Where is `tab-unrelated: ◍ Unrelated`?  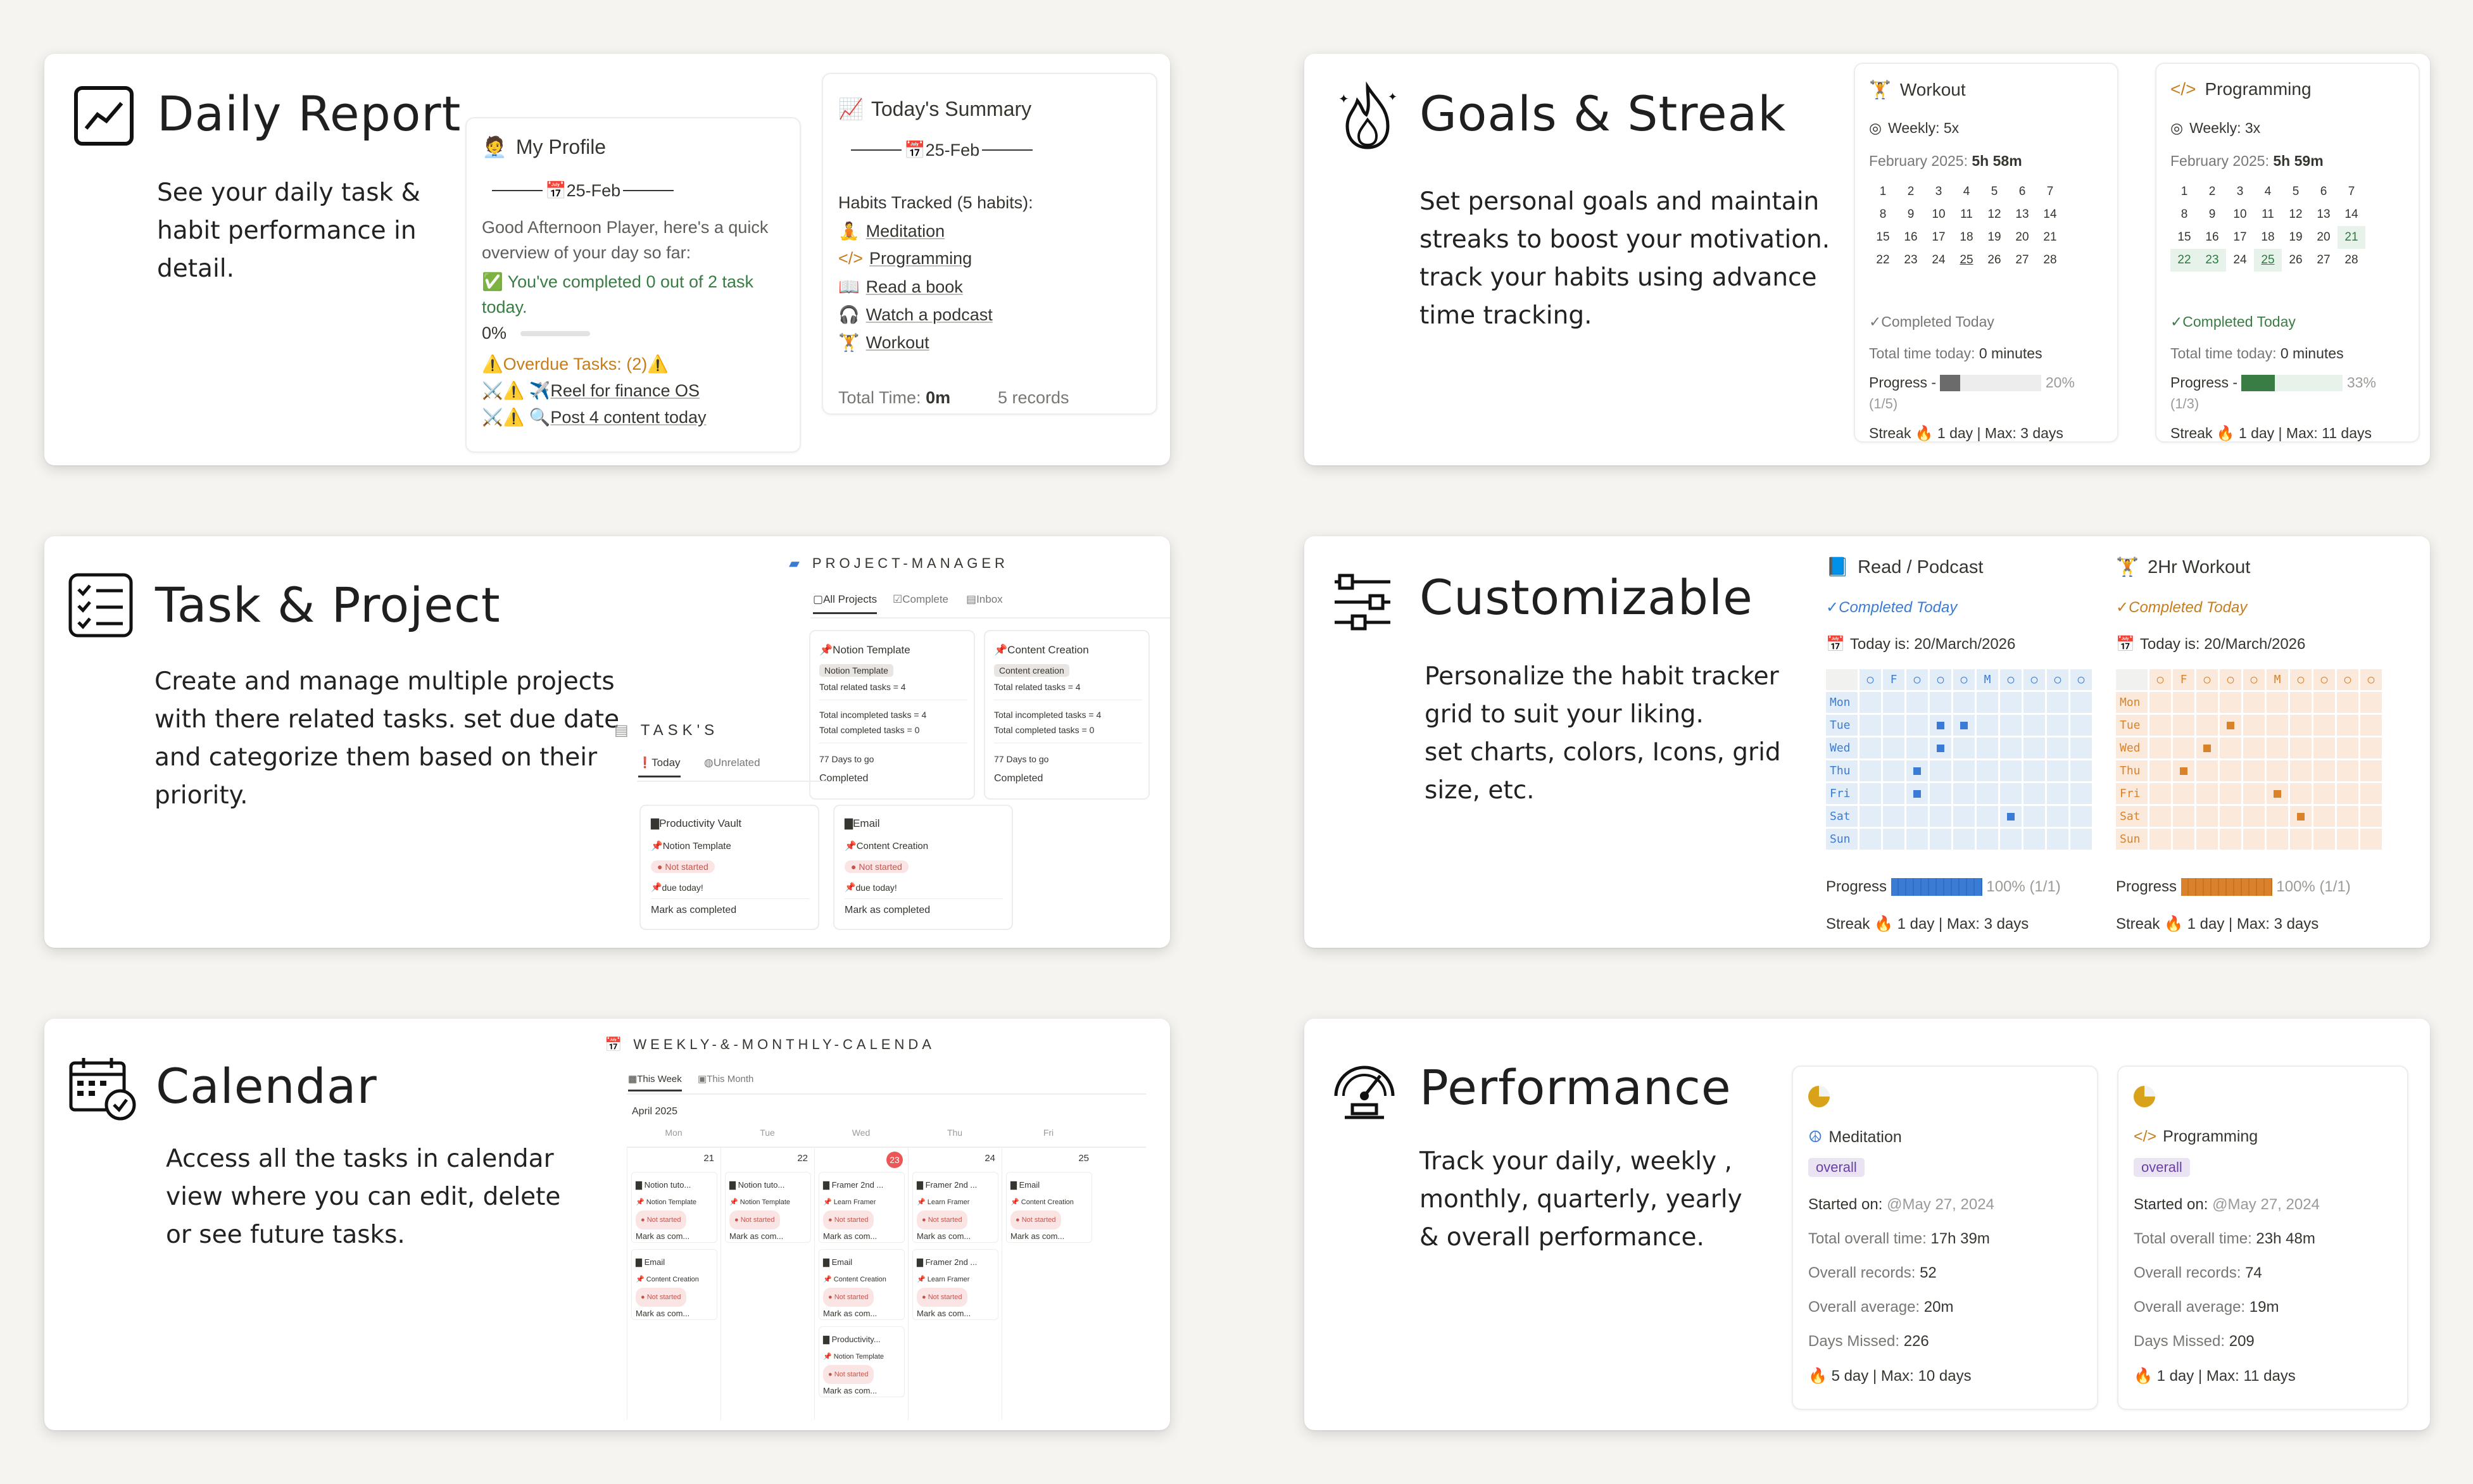 tab-unrelated: ◍ Unrelated is located at coordinates (732, 763).